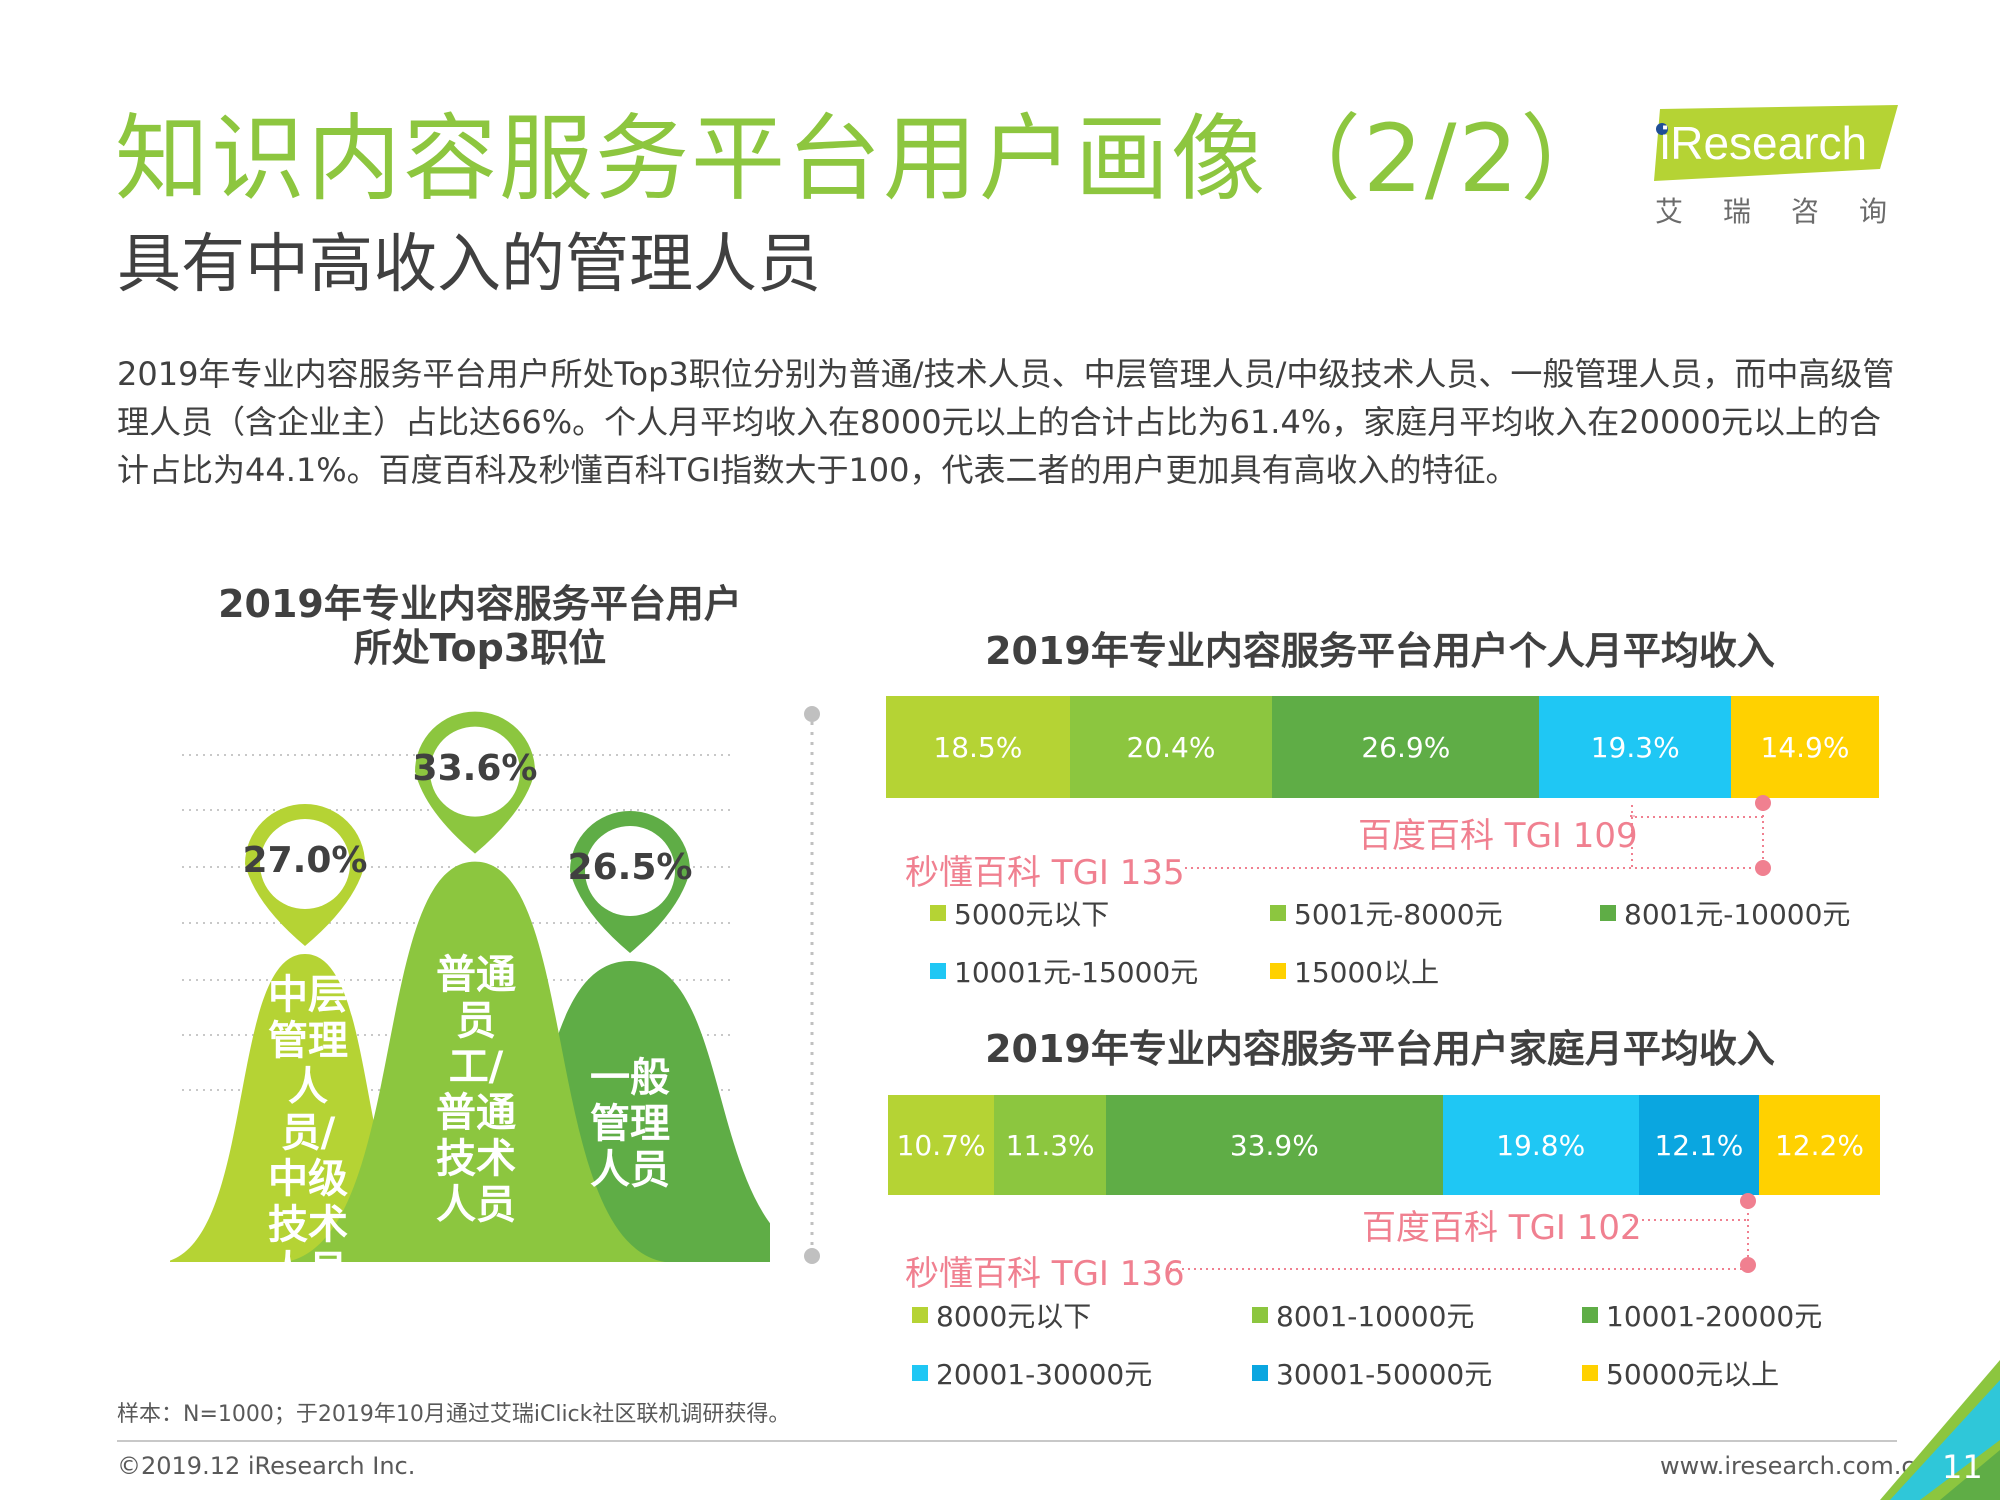  I want to click on copyright: ©2019.12 iResearch Inc., so click(266, 1466).